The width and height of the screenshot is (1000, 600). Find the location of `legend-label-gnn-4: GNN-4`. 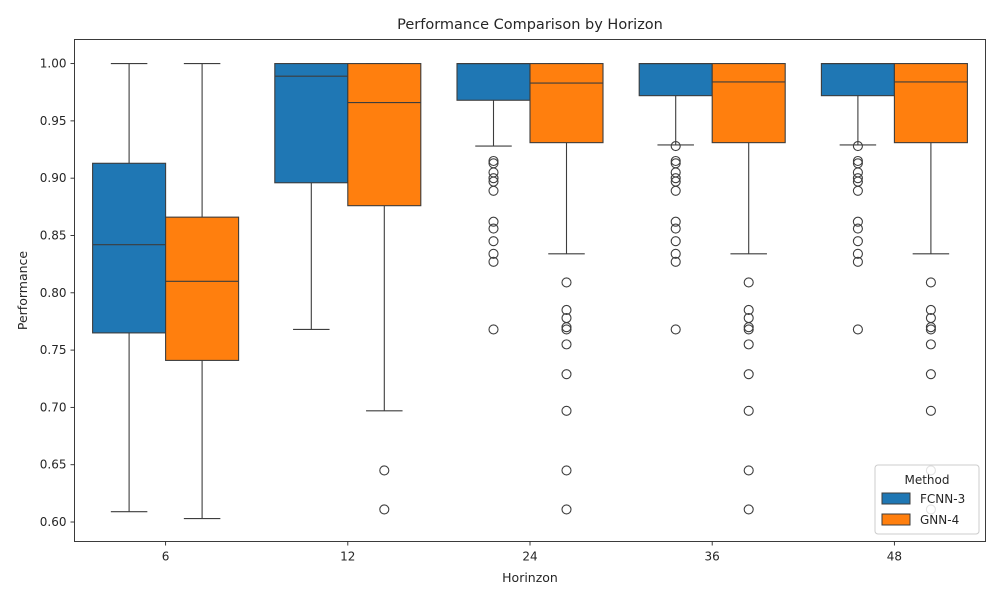

legend-label-gnn-4: GNN-4 is located at coordinates (939, 520).